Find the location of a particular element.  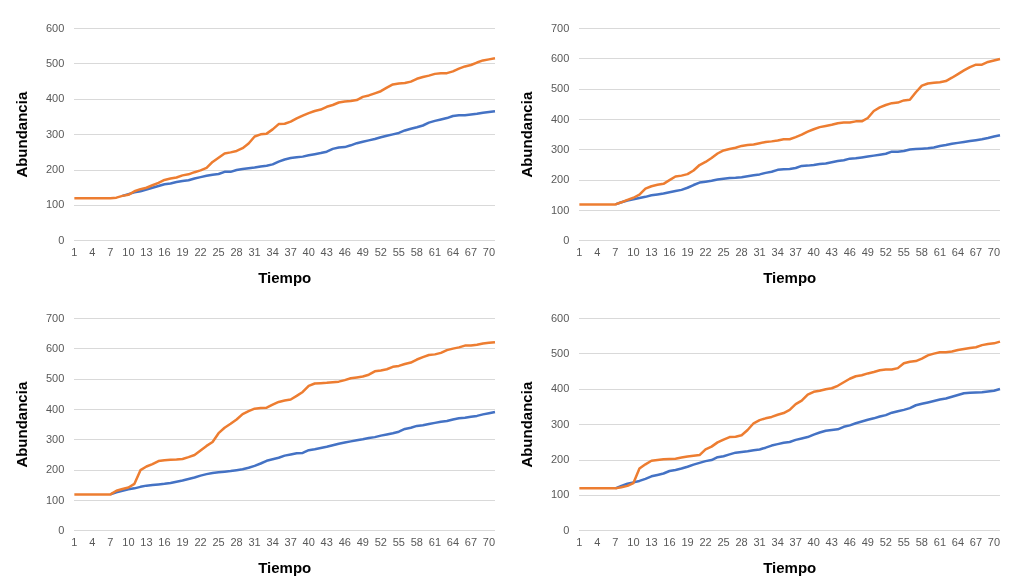

y-tick-label: 200 is located at coordinates (55, 469).